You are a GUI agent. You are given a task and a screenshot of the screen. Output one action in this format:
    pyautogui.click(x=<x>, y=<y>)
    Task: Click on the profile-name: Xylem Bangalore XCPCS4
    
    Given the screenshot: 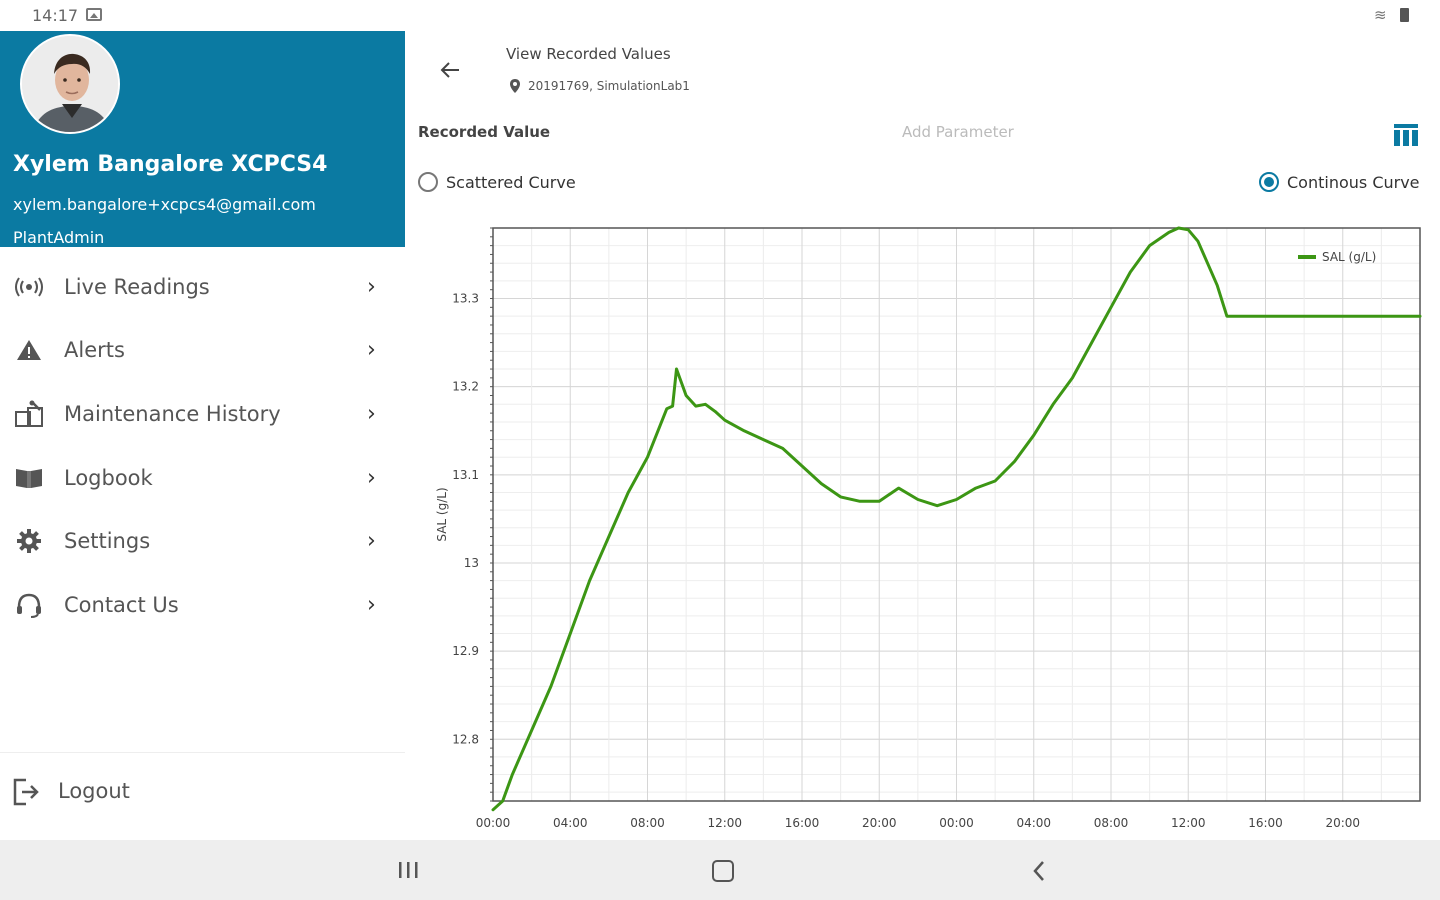 What is the action you would take?
    pyautogui.click(x=170, y=164)
    